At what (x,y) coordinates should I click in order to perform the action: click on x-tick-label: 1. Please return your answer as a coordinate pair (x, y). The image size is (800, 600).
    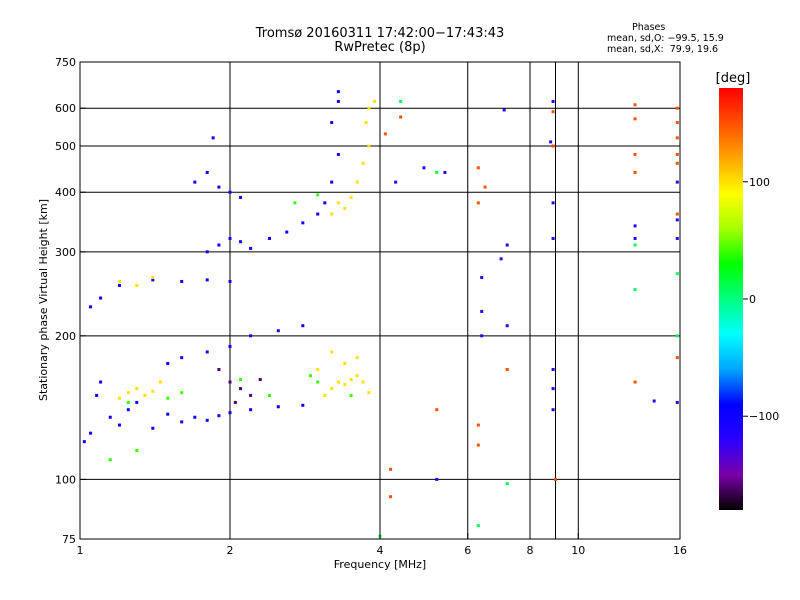
    Looking at the image, I should click on (80, 550).